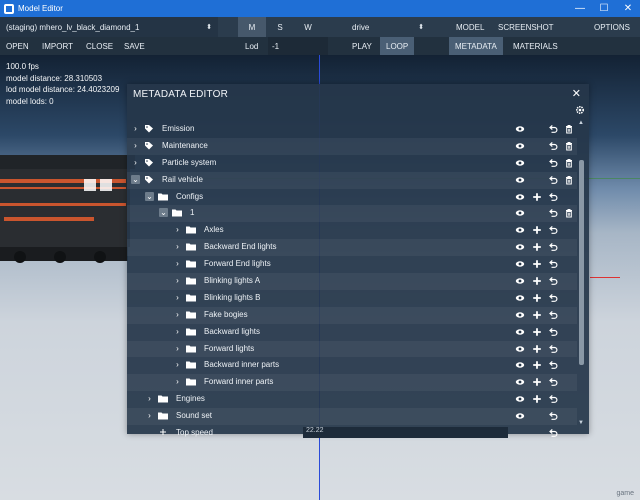 This screenshot has width=640, height=500. What do you see at coordinates (352, 248) in the screenshot?
I see `tree-row: › Backward End lights` at bounding box center [352, 248].